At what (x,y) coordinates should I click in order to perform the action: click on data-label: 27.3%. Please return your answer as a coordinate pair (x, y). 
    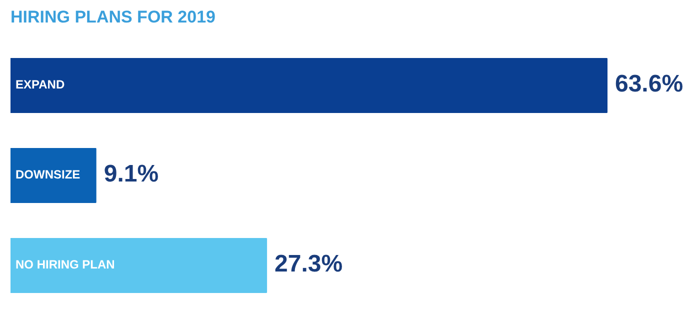
    Looking at the image, I should click on (308, 264).